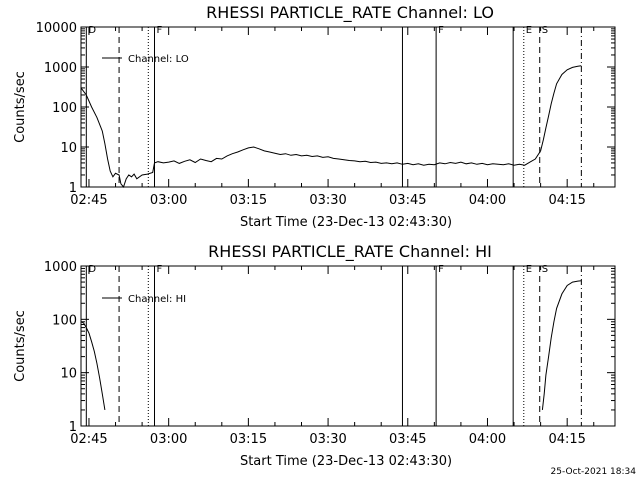  Describe the element at coordinates (350, 13) in the screenshot. I see `chart-title: RHESSI PARTICLE_RATE Channel: LO` at that location.